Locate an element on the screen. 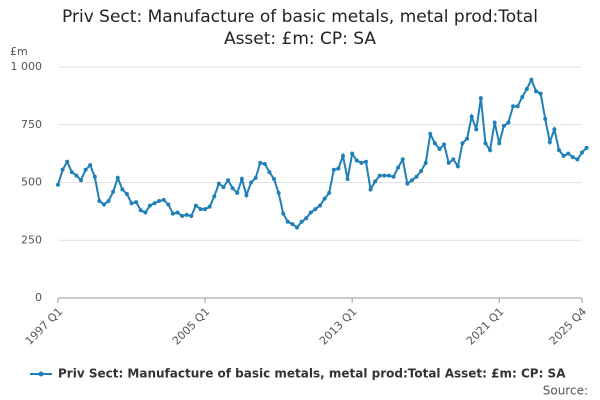 Image resolution: width=600 pixels, height=400 pixels. y-tick-label: 0 is located at coordinates (38, 297).